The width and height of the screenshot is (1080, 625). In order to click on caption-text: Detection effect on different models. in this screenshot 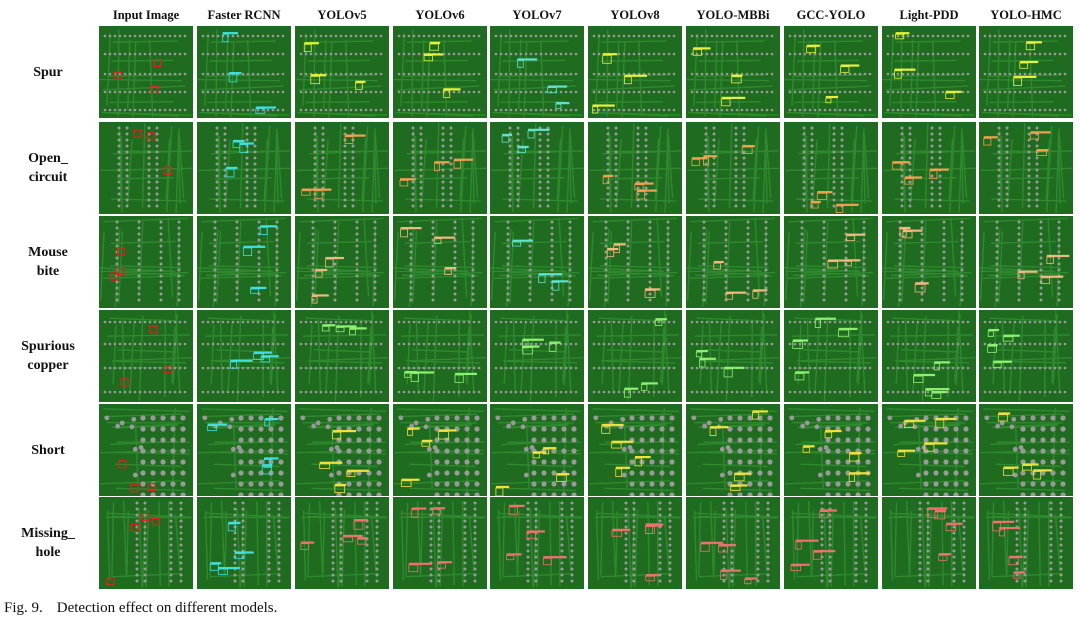, I will do `click(167, 608)`.